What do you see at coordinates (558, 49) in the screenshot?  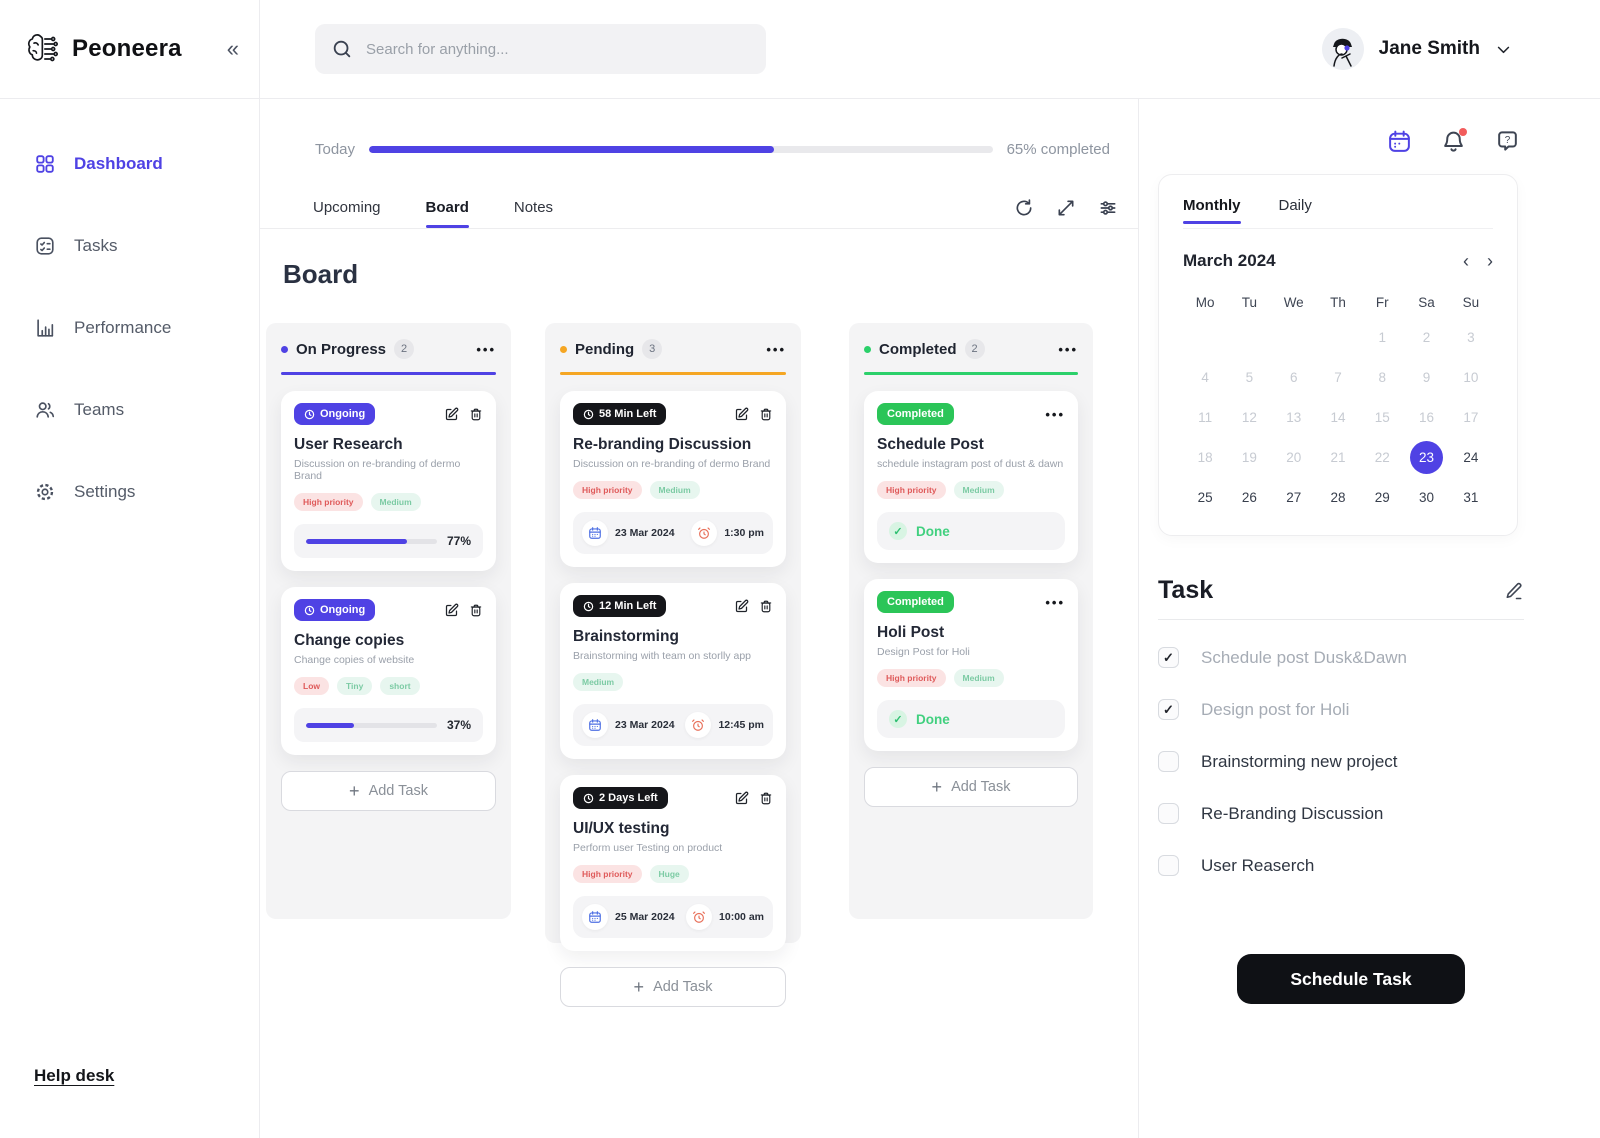 I see `search-input` at bounding box center [558, 49].